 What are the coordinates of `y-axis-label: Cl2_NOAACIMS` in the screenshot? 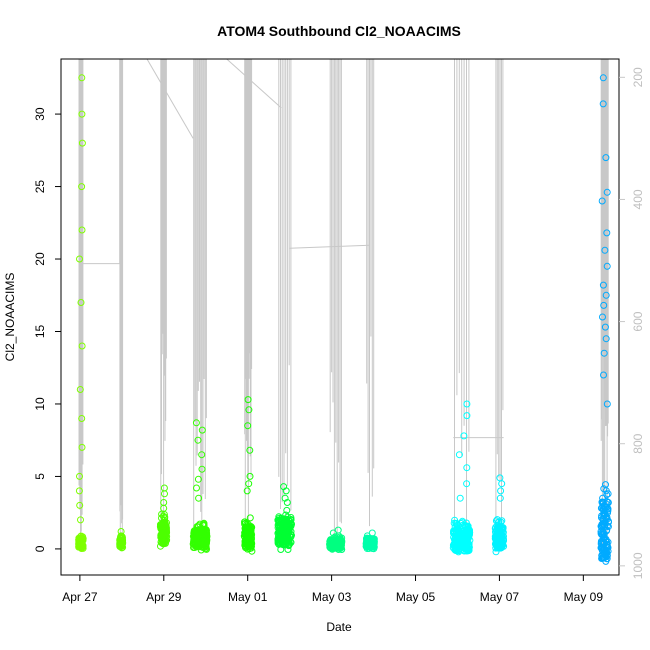 It's located at (10, 317).